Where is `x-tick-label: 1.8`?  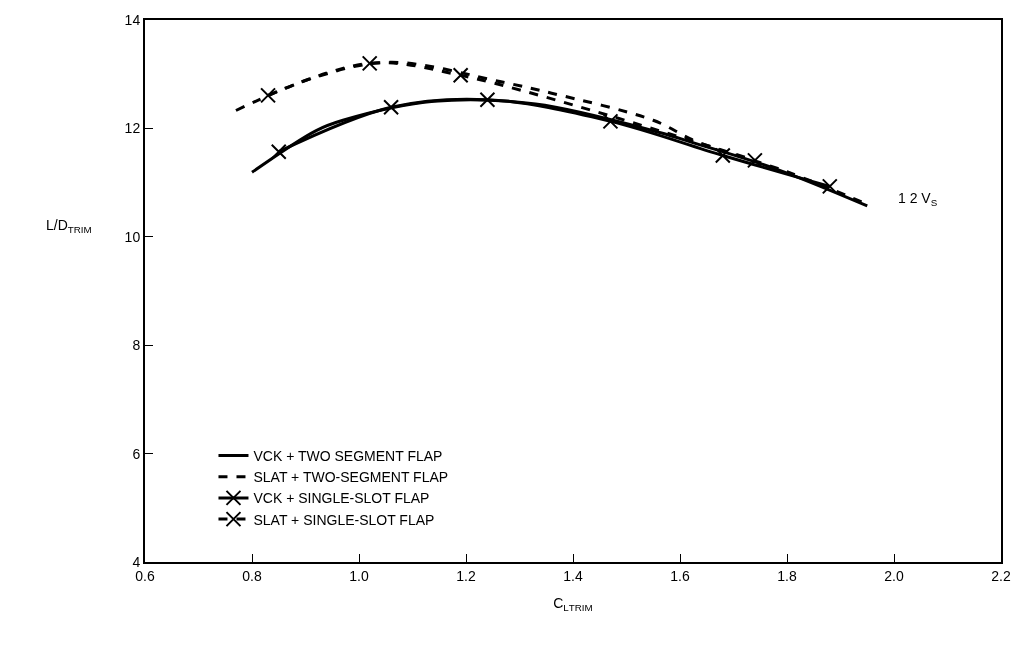
x-tick-label: 1.8 is located at coordinates (787, 575).